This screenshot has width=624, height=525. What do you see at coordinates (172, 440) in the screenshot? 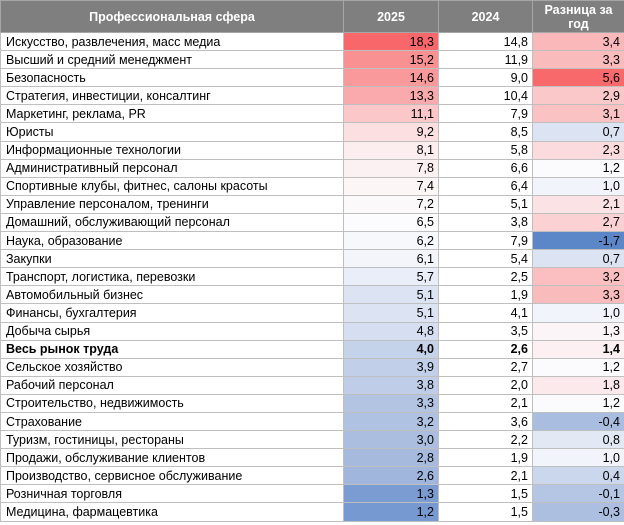
I see `profession-cell: Туризм, гостиницы, рестораны` at bounding box center [172, 440].